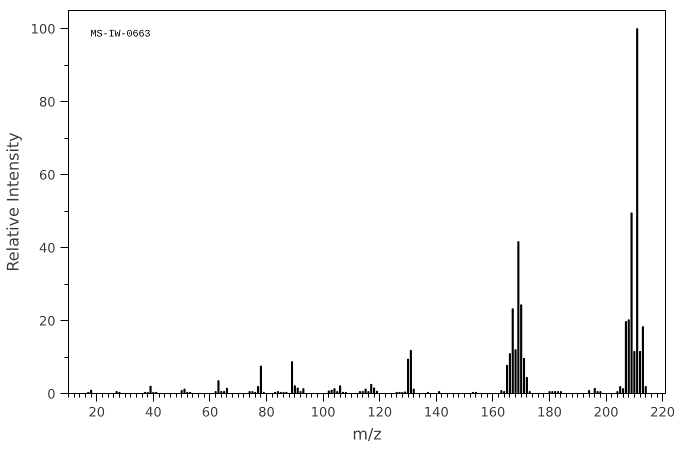 This screenshot has height=455, width=676. What do you see at coordinates (493, 413) in the screenshot?
I see `x-tick-label: 160` at bounding box center [493, 413].